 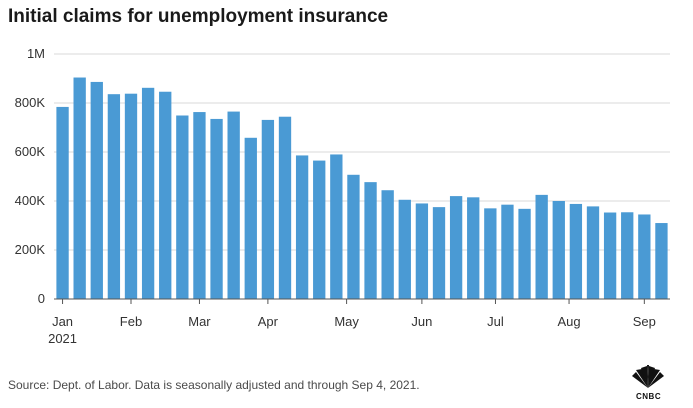 I want to click on x-tick-label: Aug, so click(x=568, y=321).